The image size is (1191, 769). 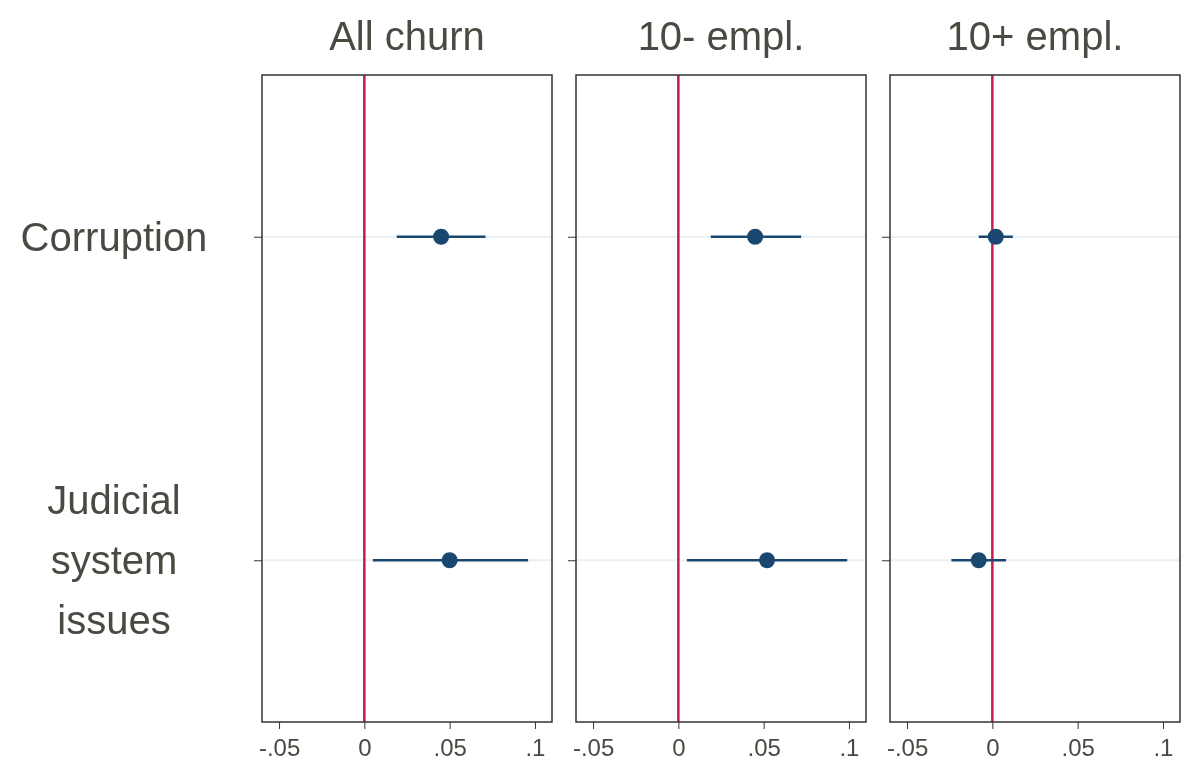 What do you see at coordinates (721, 36) in the screenshot?
I see `chart-title: 10- empl.` at bounding box center [721, 36].